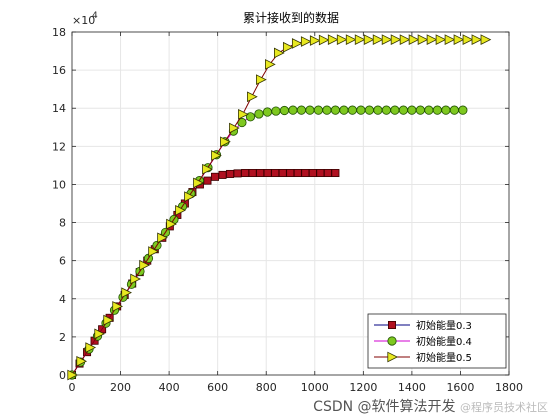 Image resolution: width=560 pixels, height=420 pixels. Describe the element at coordinates (504, 407) in the screenshot. I see `watermark-faint: @程序员技术社区` at that location.